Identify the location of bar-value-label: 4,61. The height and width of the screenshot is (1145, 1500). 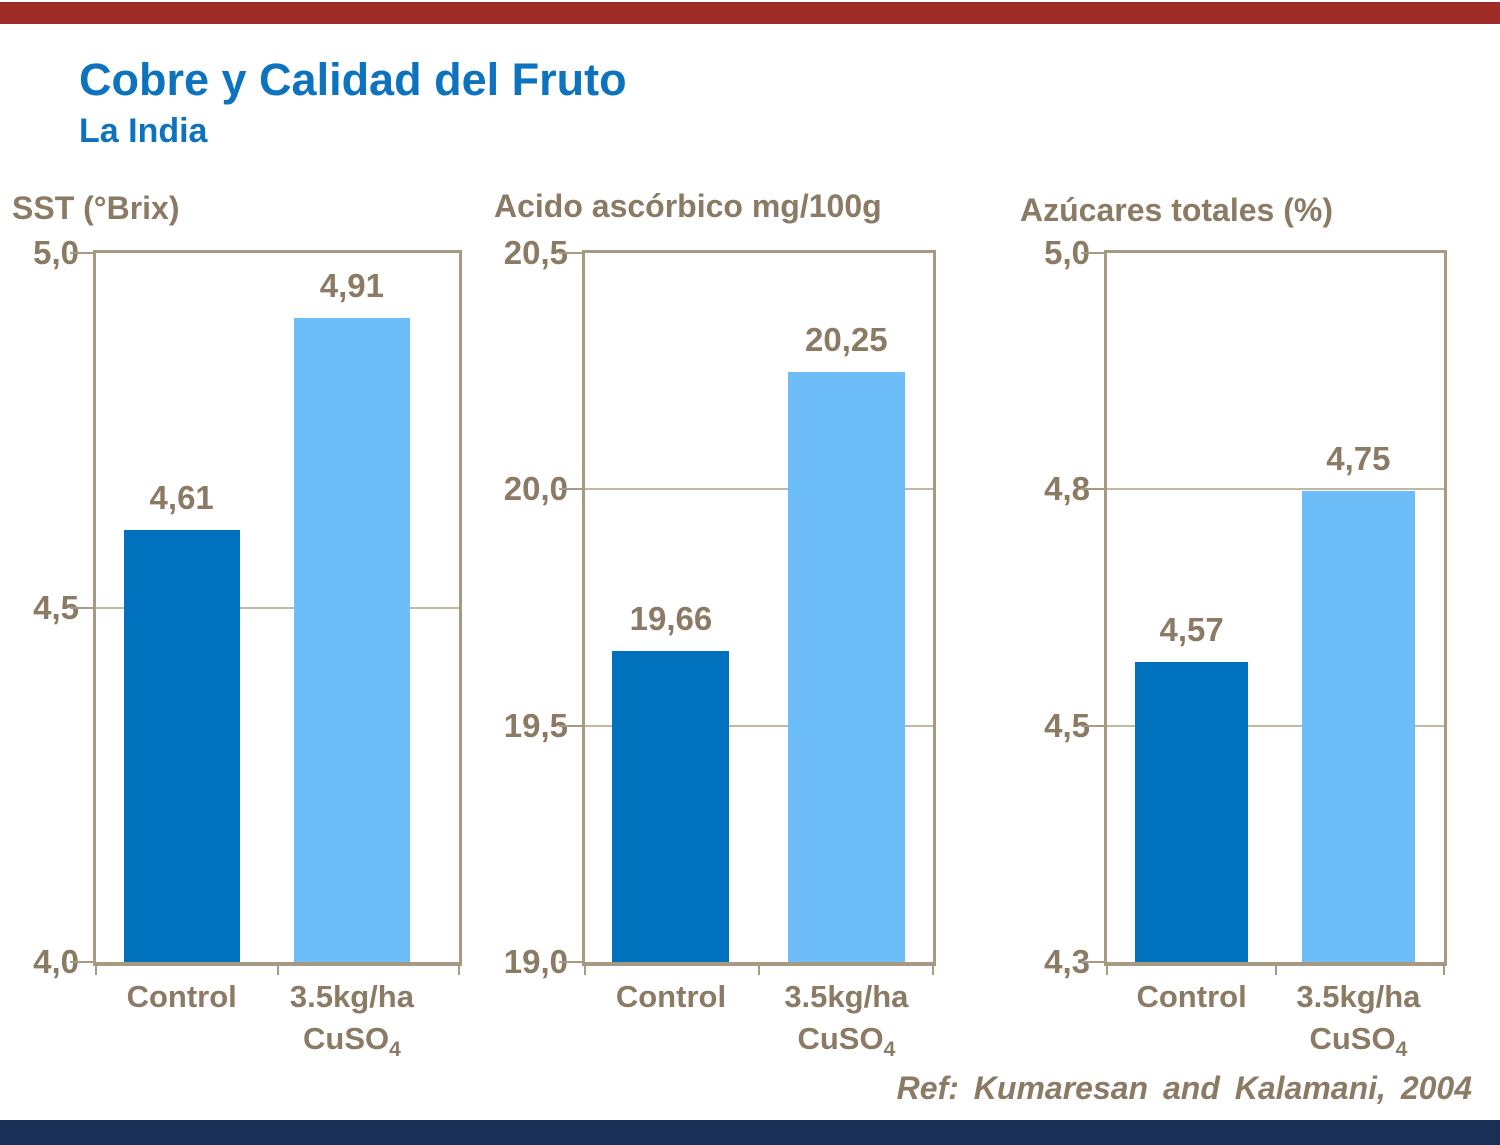
(181, 498).